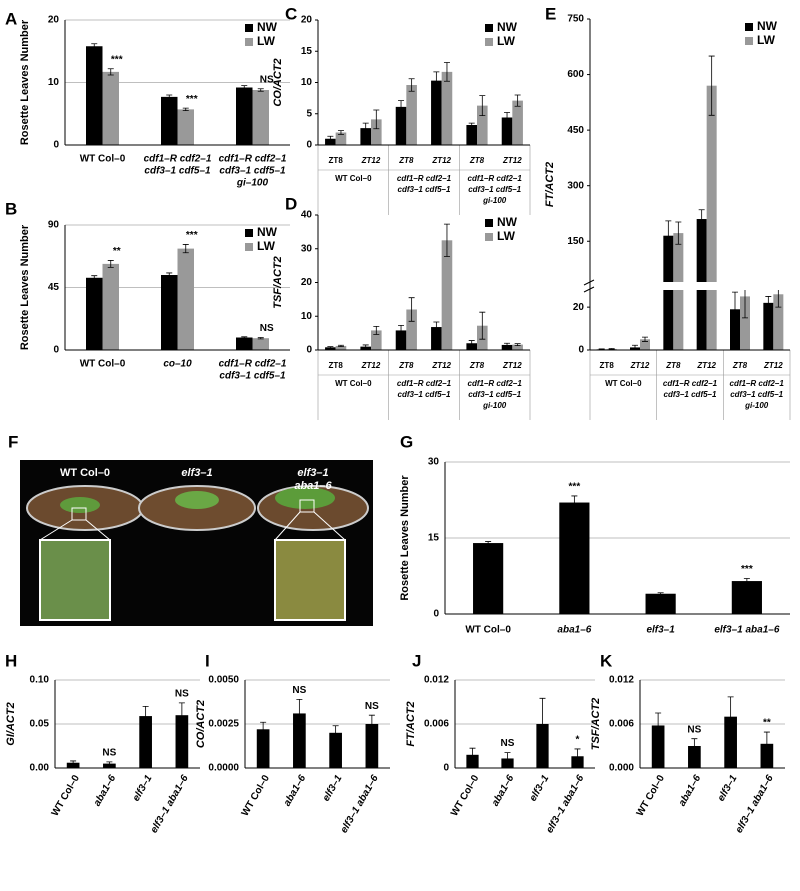  Describe the element at coordinates (196, 473) in the screenshot. I see `photo-caption: elf3–1` at that location.